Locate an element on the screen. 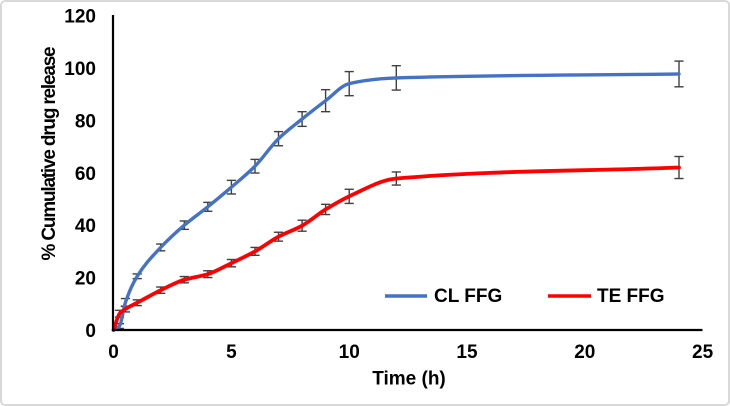 Image resolution: width=730 pixels, height=406 pixels. svg-text: 25 is located at coordinates (703, 352).